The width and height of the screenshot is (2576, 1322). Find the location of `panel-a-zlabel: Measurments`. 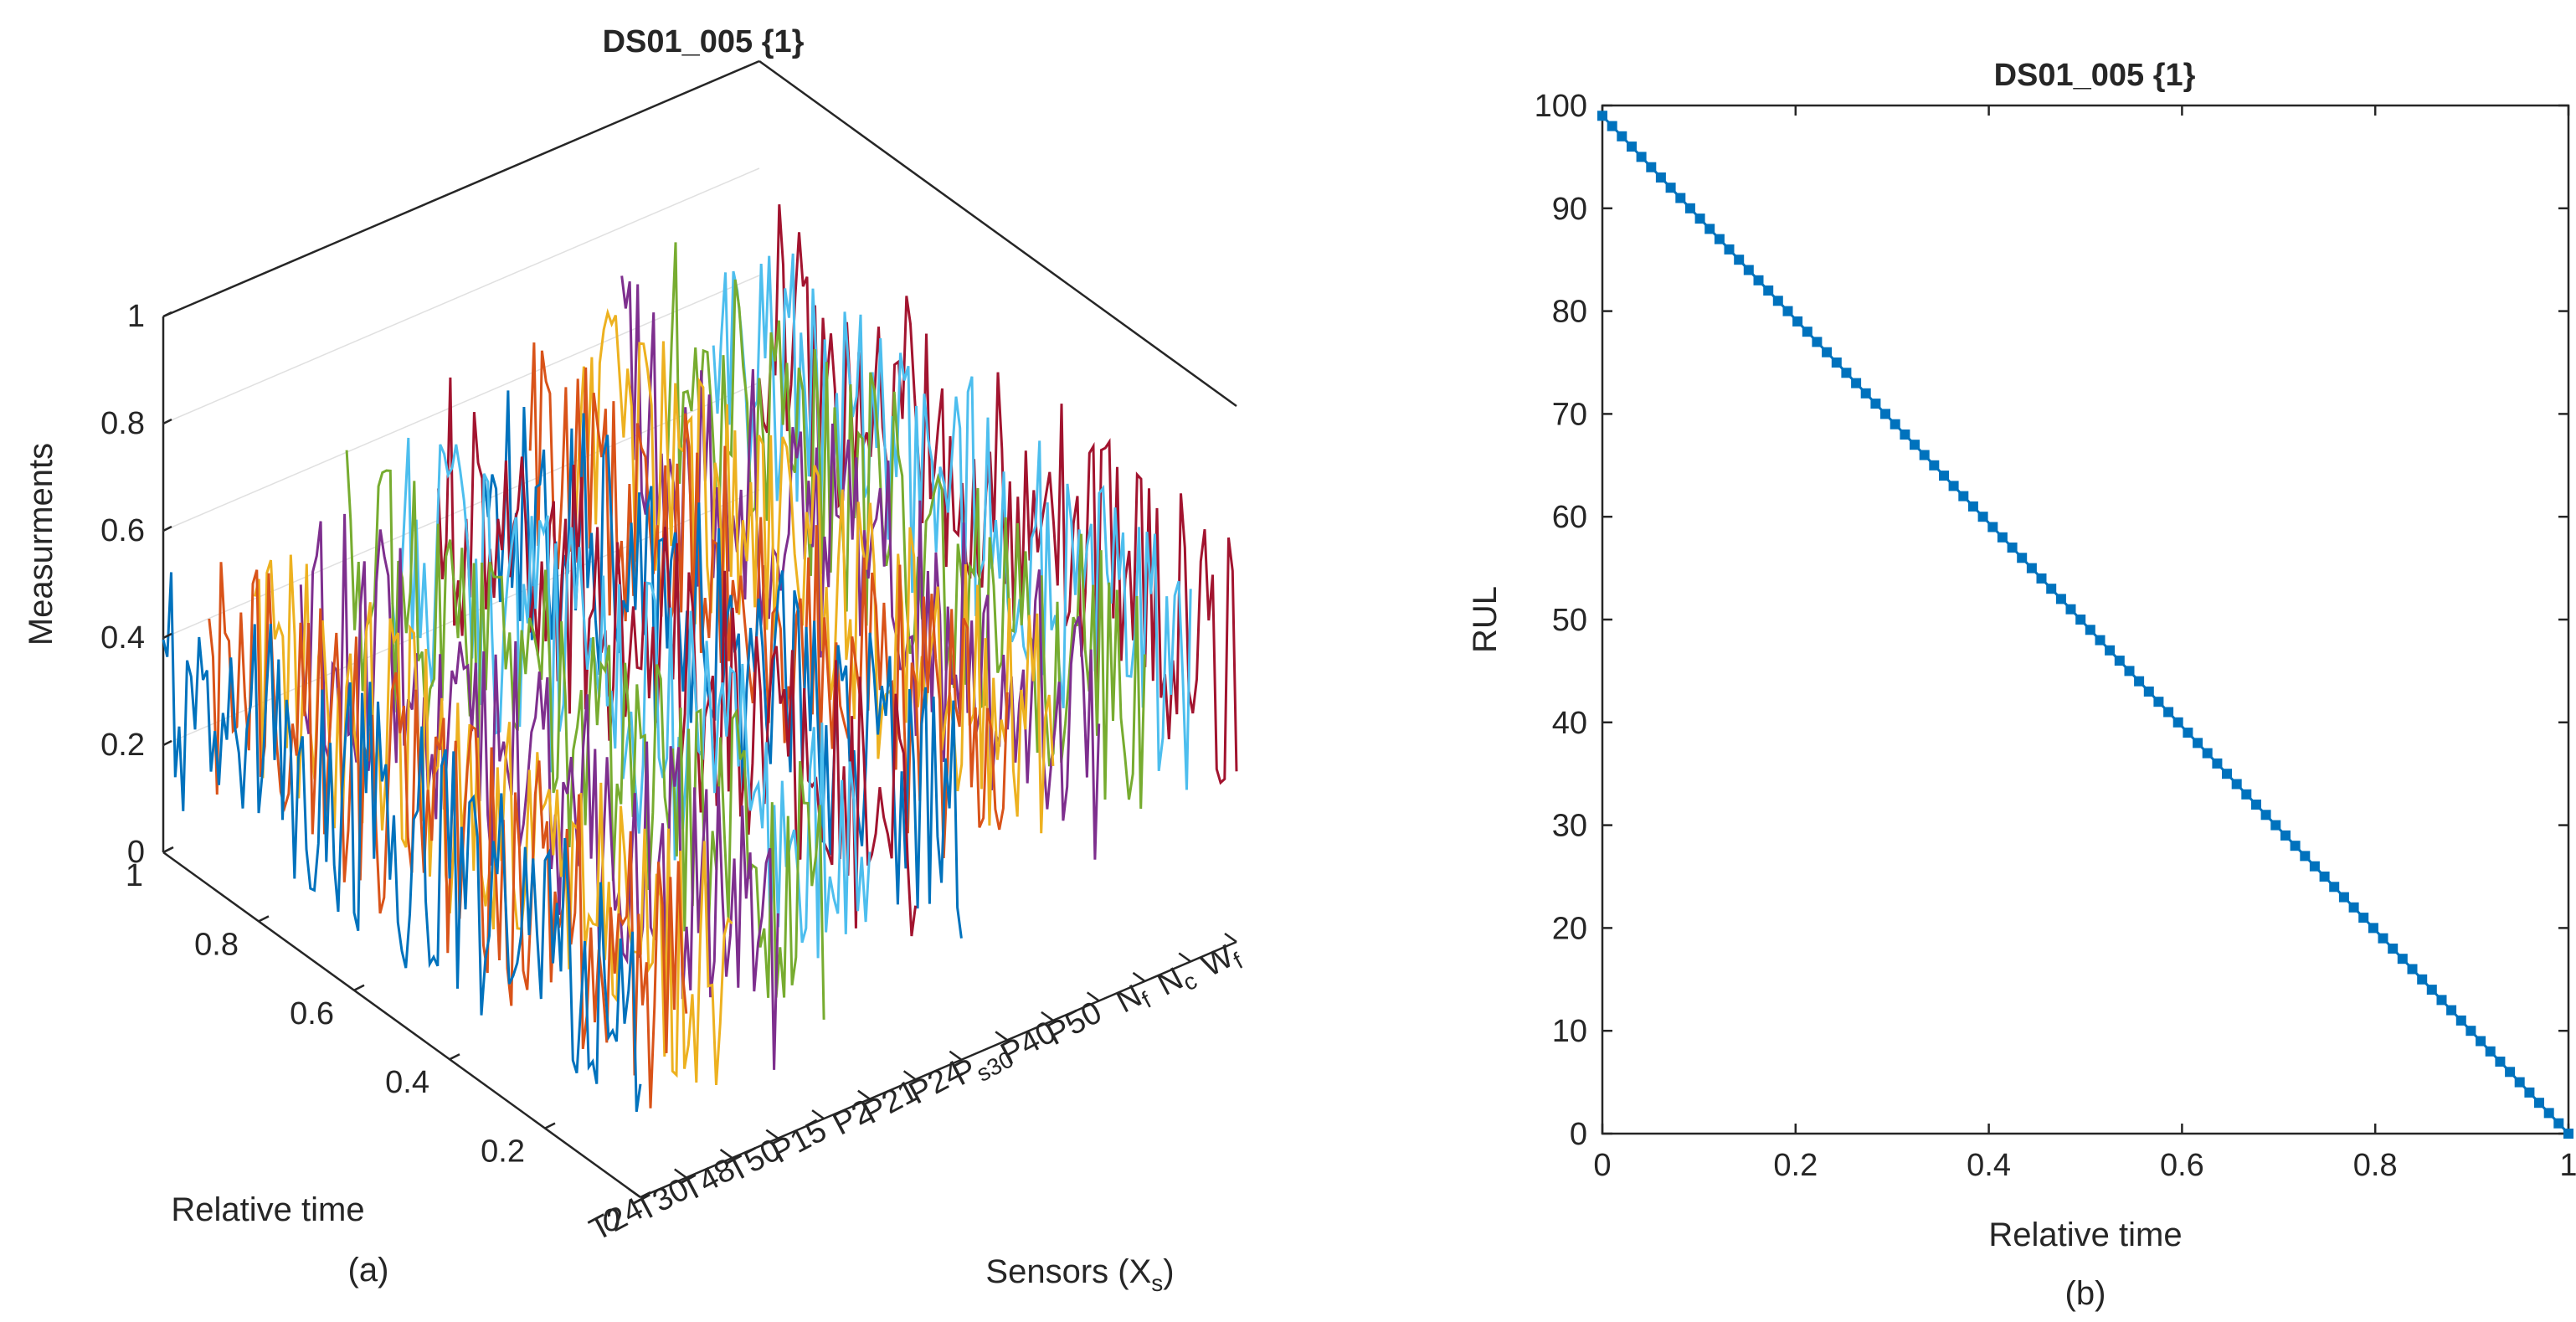

panel-a-zlabel: Measurments is located at coordinates (41, 544).